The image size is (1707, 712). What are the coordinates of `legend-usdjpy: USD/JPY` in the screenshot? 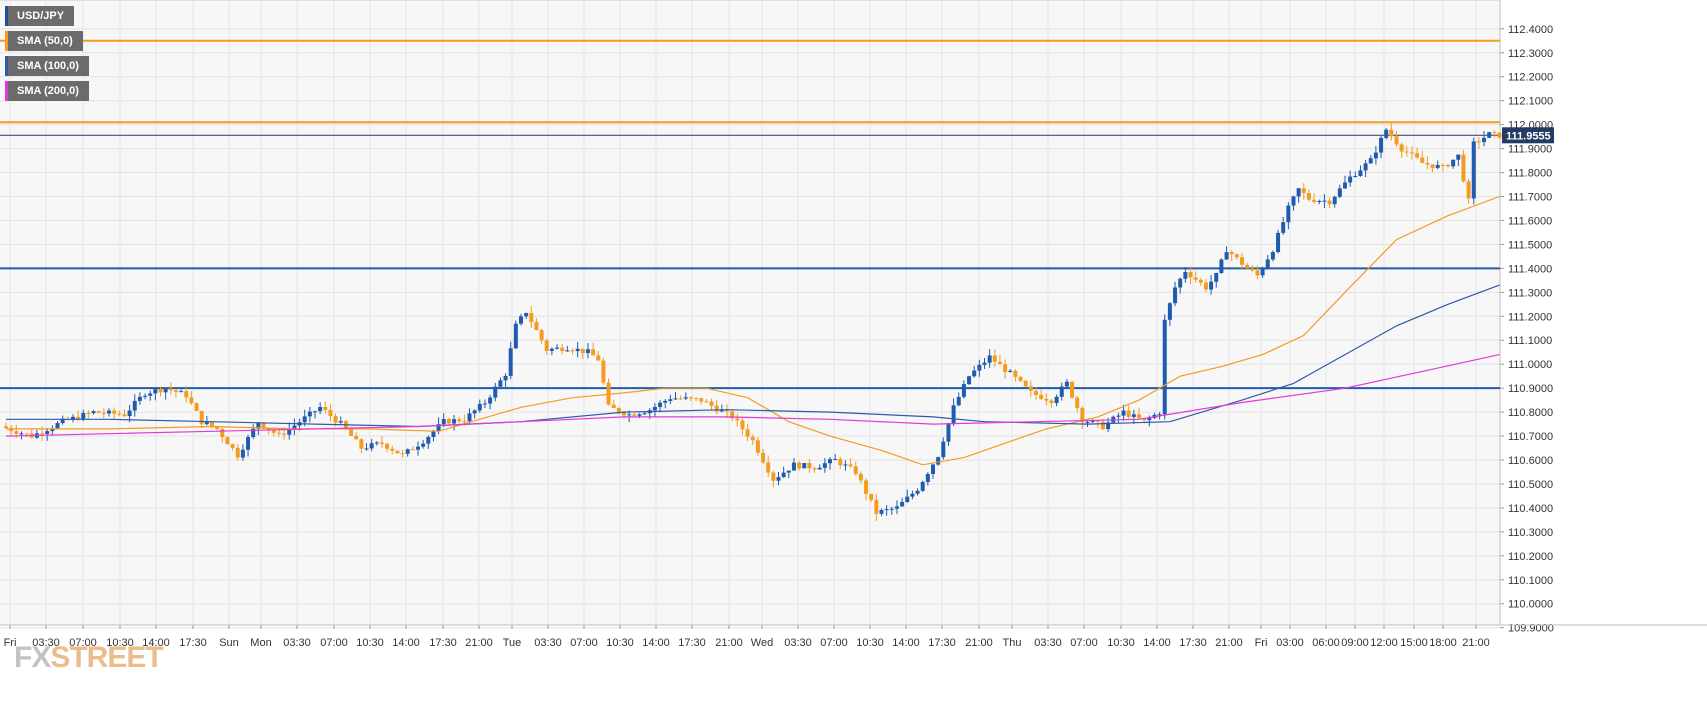 It's located at (40, 16).